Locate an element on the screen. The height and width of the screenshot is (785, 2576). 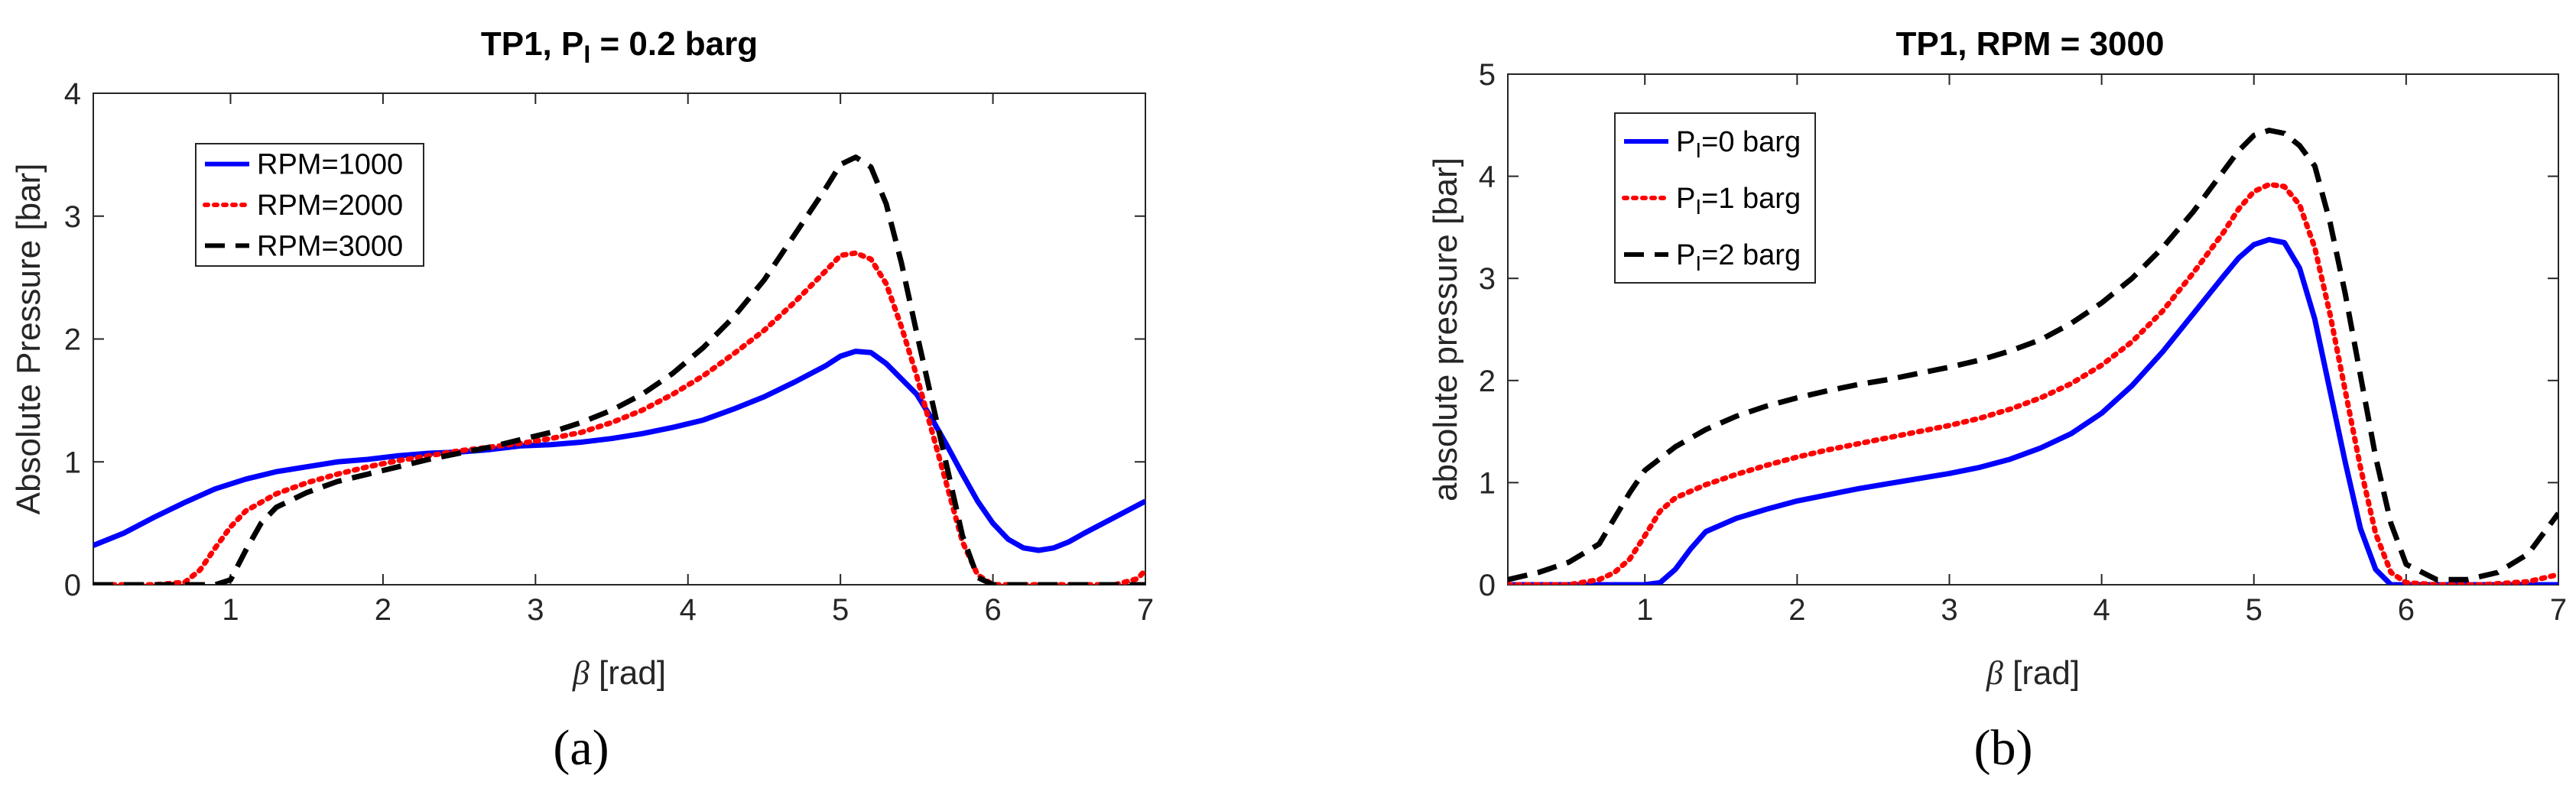
legend: RPM=1000 RPM=2000 RPM=3000 is located at coordinates (310, 205).